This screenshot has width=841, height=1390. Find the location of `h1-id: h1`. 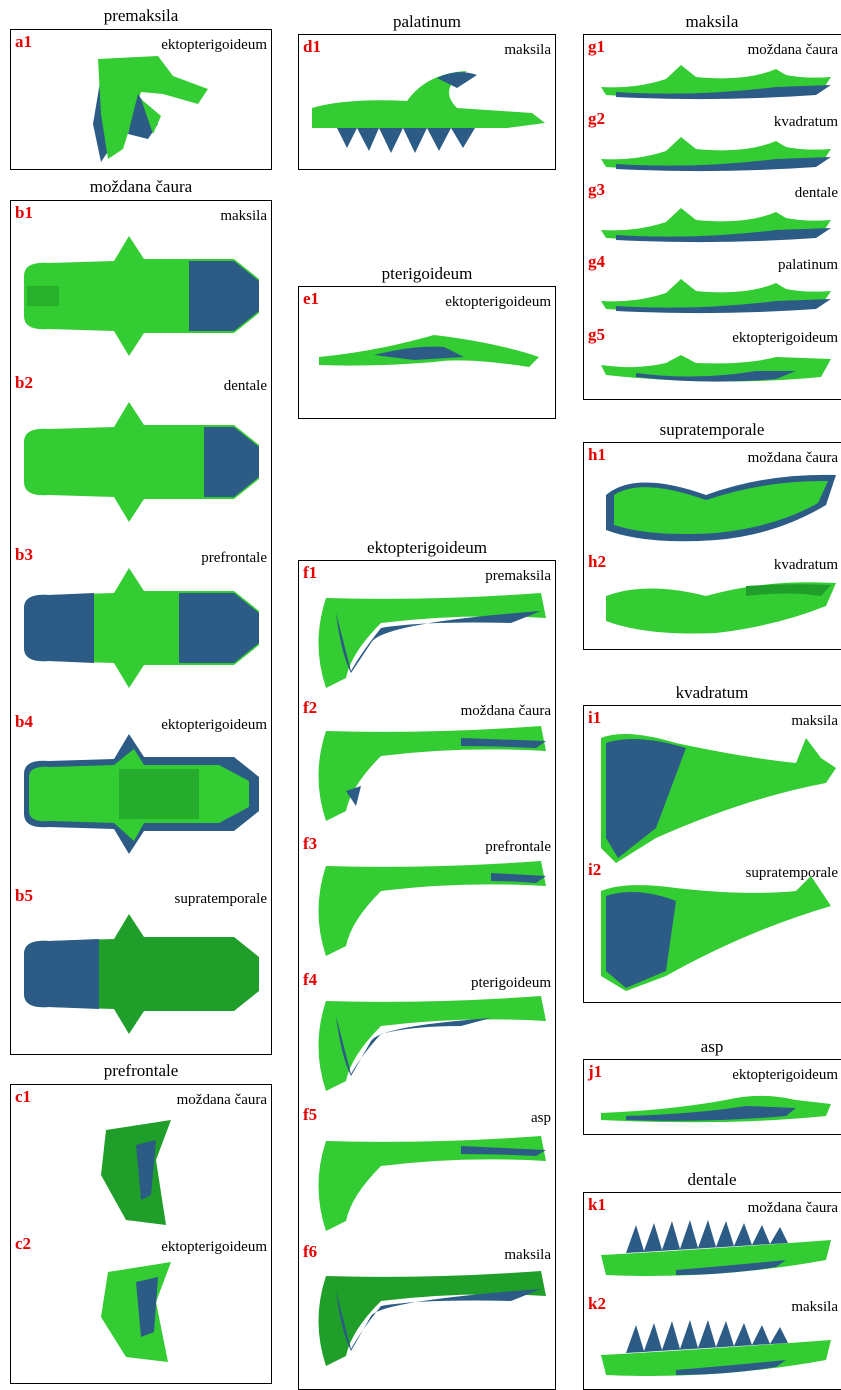

h1-id: h1 is located at coordinates (597, 454).